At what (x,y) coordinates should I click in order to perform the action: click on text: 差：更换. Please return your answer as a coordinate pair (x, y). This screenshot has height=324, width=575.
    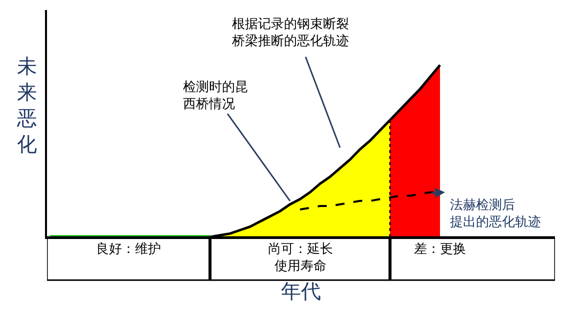
    Looking at the image, I should click on (440, 249).